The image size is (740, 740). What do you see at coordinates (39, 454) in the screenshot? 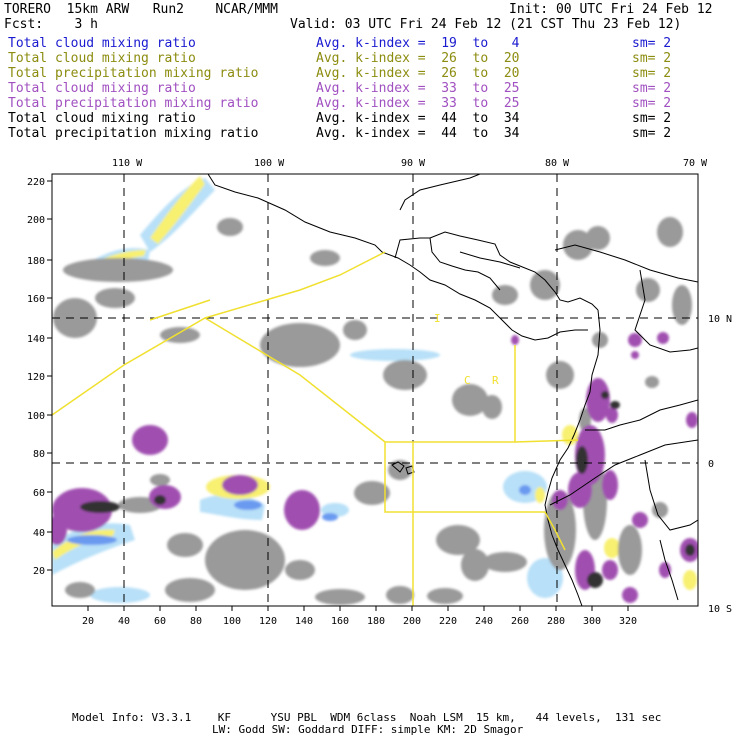
I see `y-tick-label: 80` at bounding box center [39, 454].